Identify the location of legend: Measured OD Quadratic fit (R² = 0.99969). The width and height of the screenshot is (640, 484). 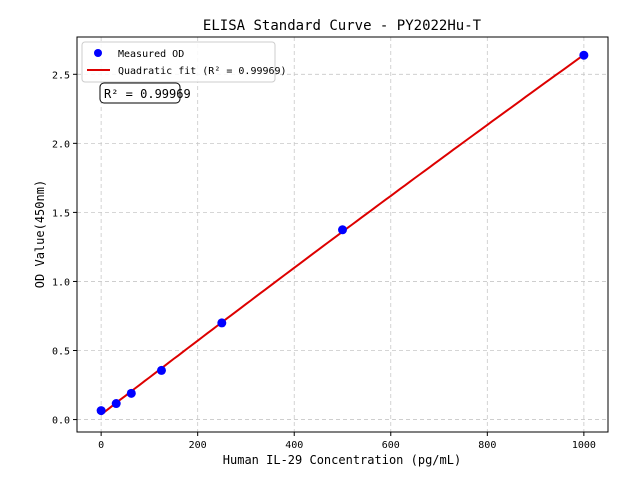
(184, 62).